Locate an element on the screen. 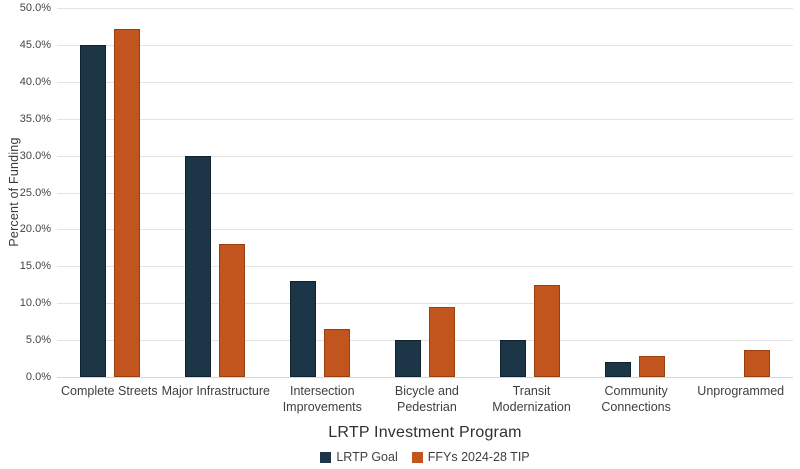 This screenshot has width=800, height=469. category-label-unprogrammed: Unprogrammed is located at coordinates (741, 391).